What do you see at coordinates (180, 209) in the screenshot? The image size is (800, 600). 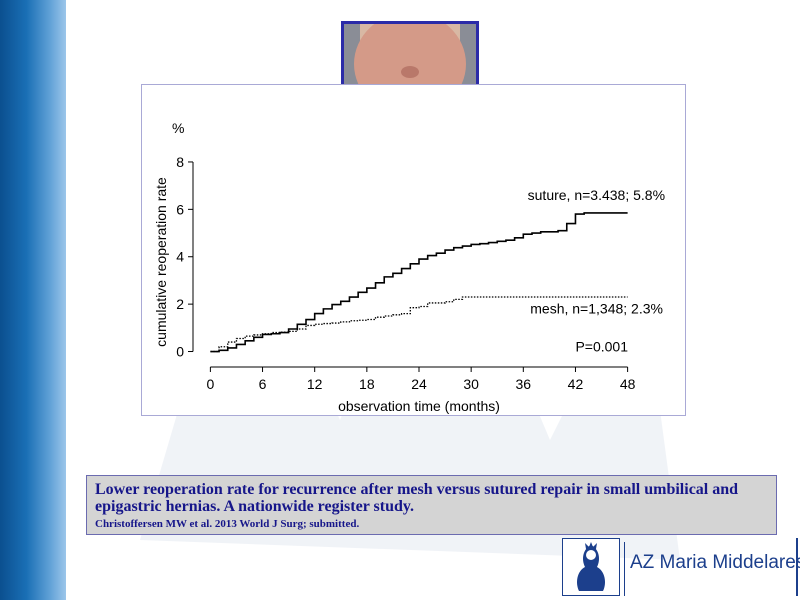 I see `y-tick-label: 6` at bounding box center [180, 209].